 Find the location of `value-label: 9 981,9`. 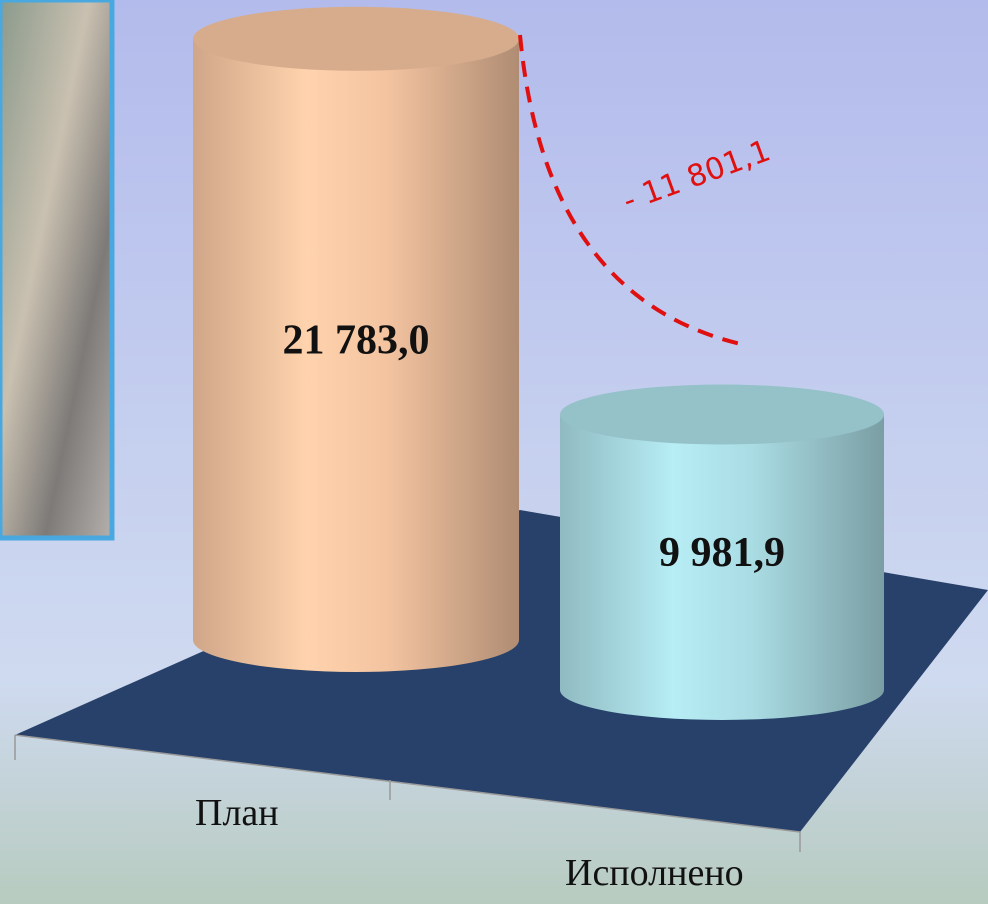

value-label: 9 981,9 is located at coordinates (722, 553).